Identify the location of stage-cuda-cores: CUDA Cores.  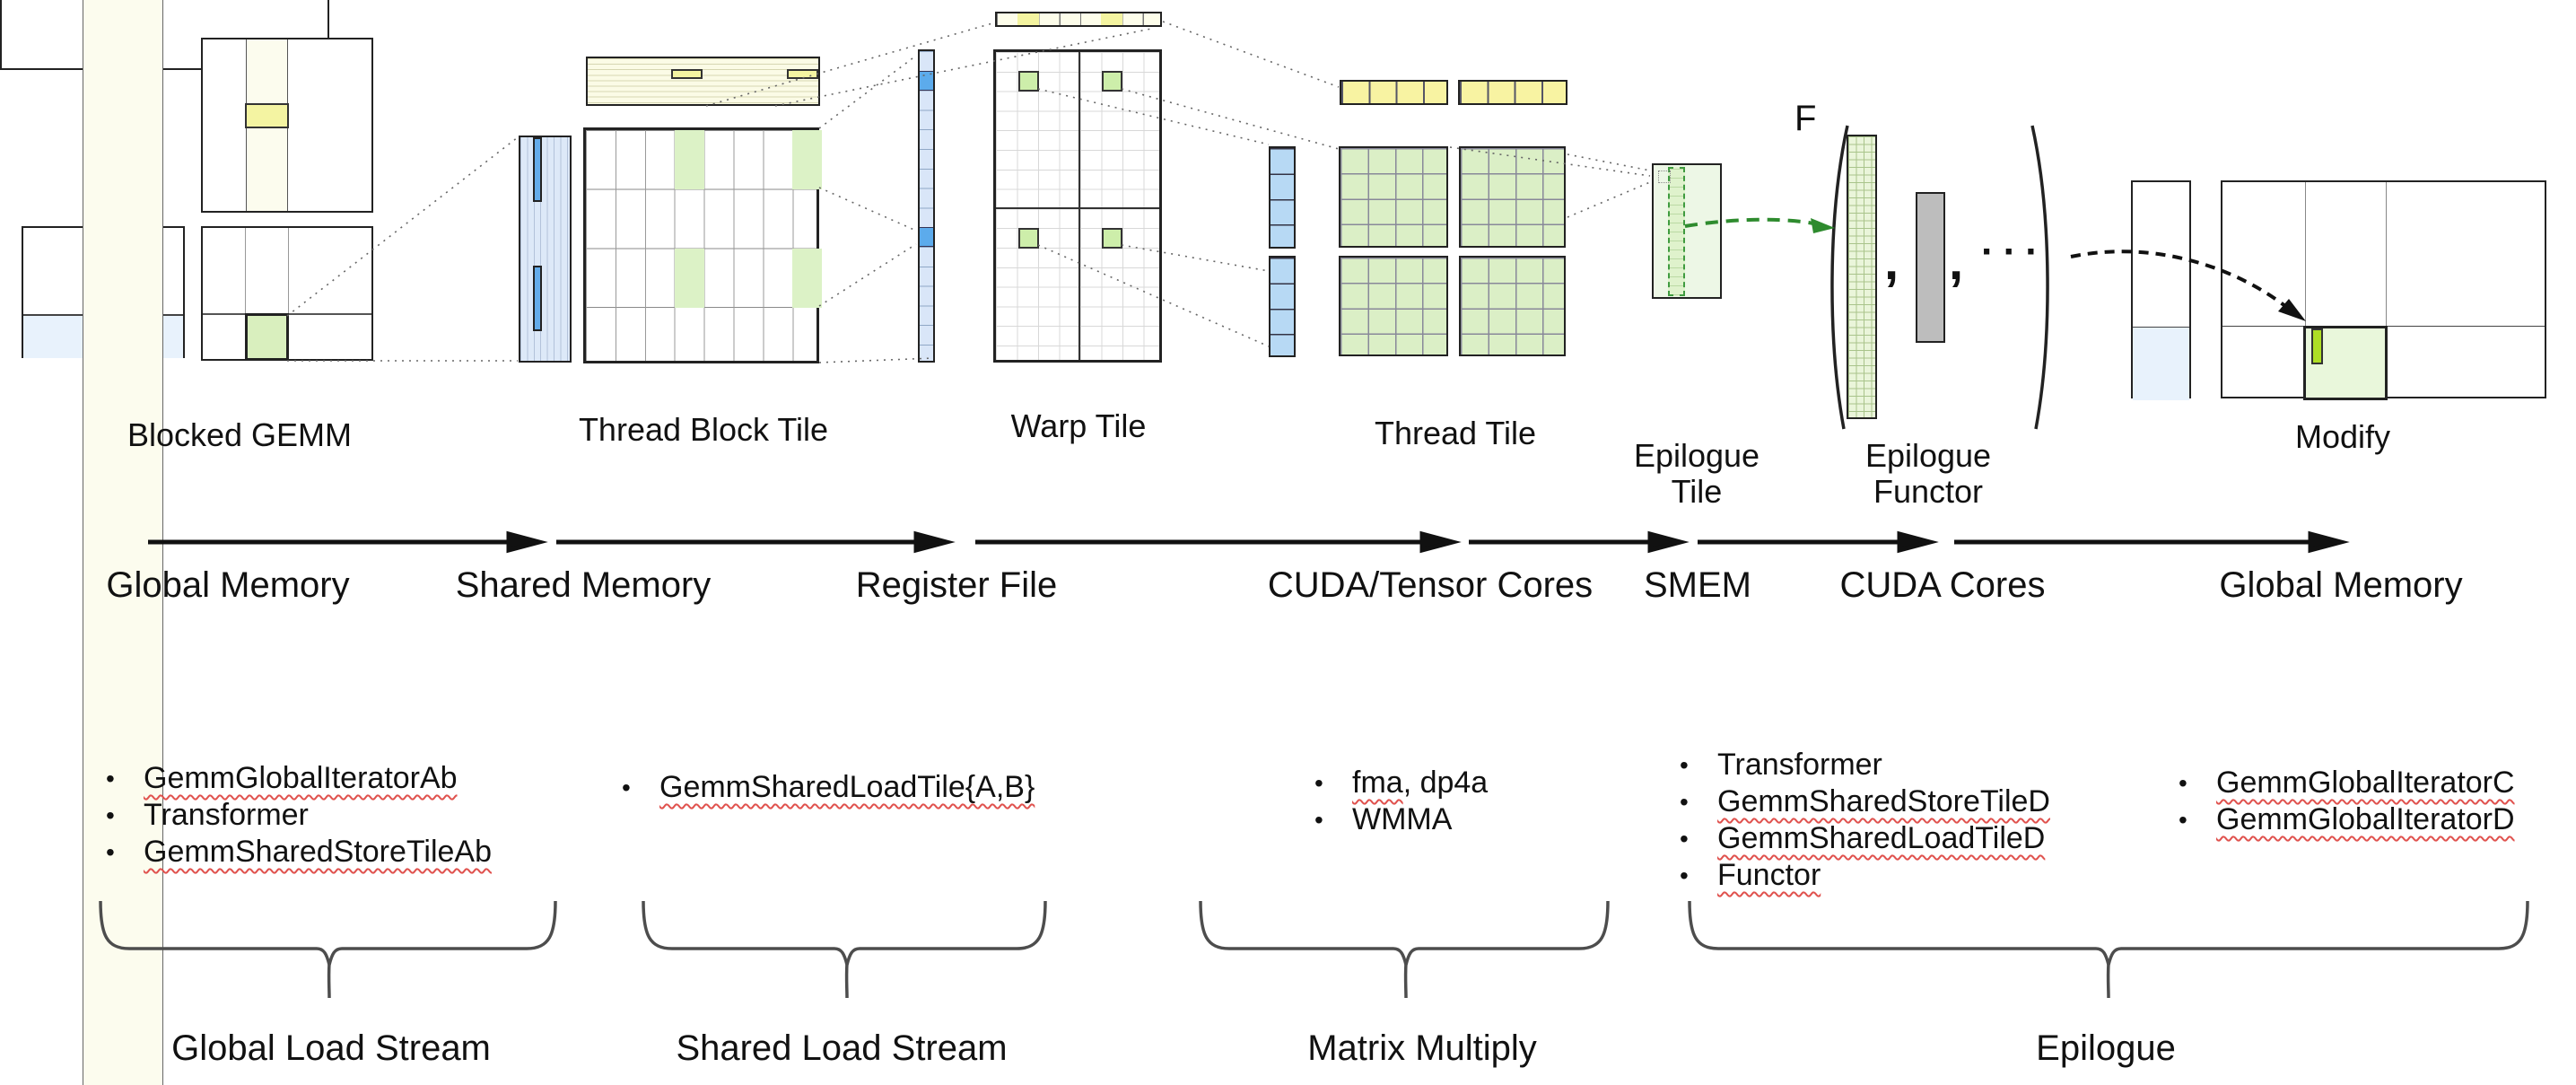
(1943, 585).